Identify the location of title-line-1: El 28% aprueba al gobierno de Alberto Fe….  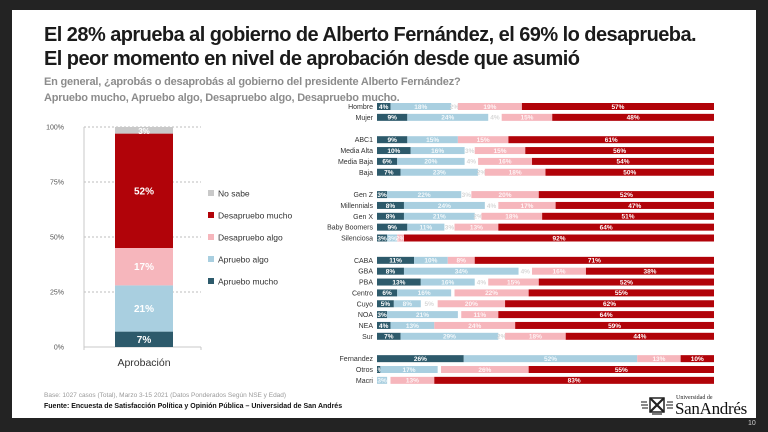
(370, 35).